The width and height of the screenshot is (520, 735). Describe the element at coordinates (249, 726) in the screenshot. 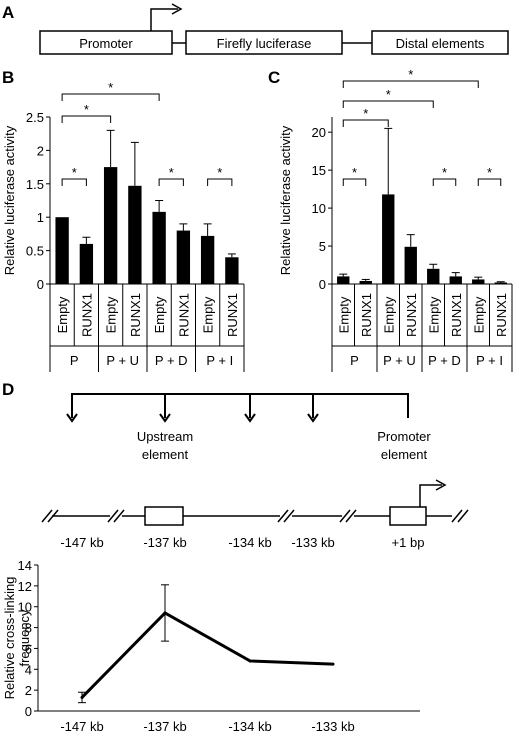

I see `x-tick-label: -134 kb` at that location.